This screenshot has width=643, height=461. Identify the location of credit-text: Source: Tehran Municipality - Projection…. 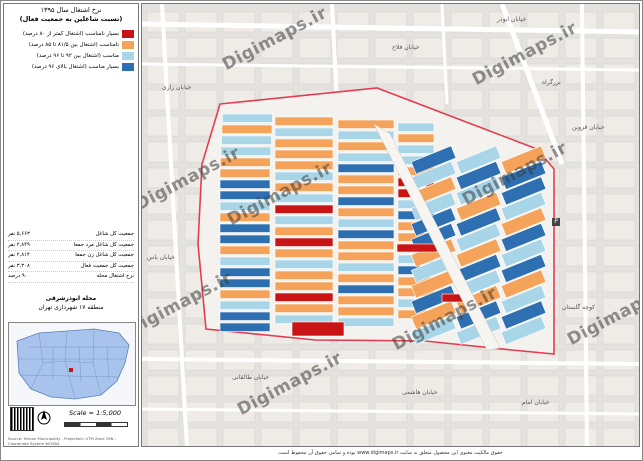
(62, 441).